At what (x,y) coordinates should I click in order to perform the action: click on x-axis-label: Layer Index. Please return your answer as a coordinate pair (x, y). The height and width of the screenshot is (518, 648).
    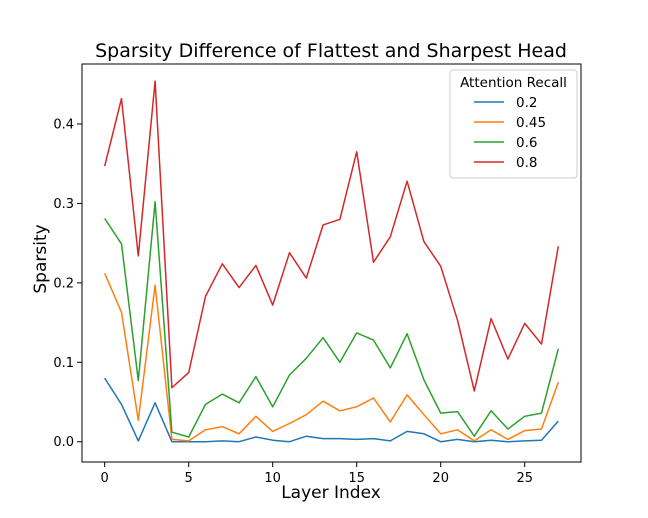
    Looking at the image, I should click on (331, 493).